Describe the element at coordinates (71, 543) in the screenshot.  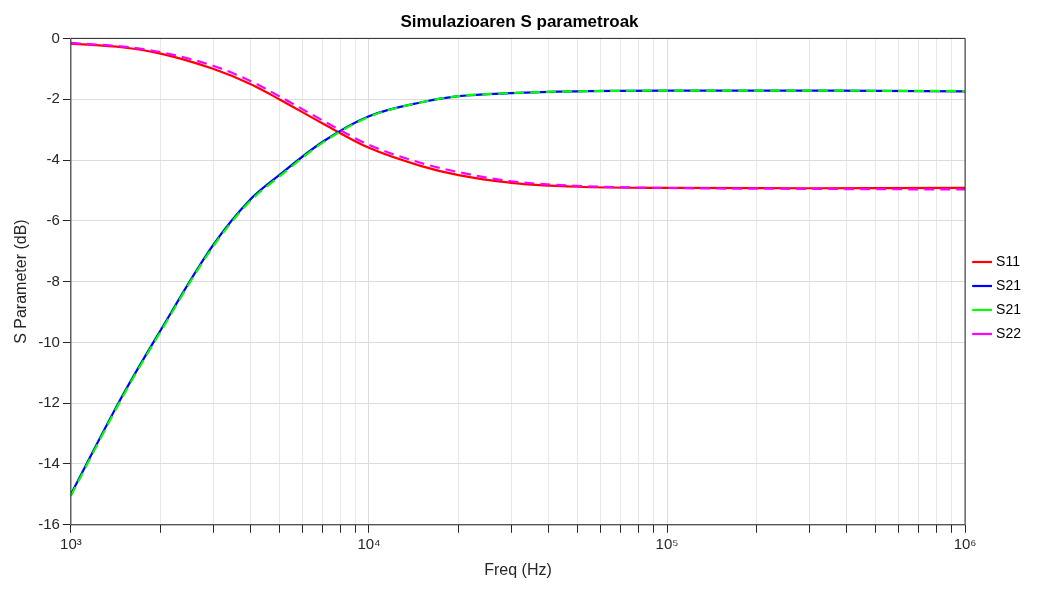
I see `x-tick-label: 10³` at that location.